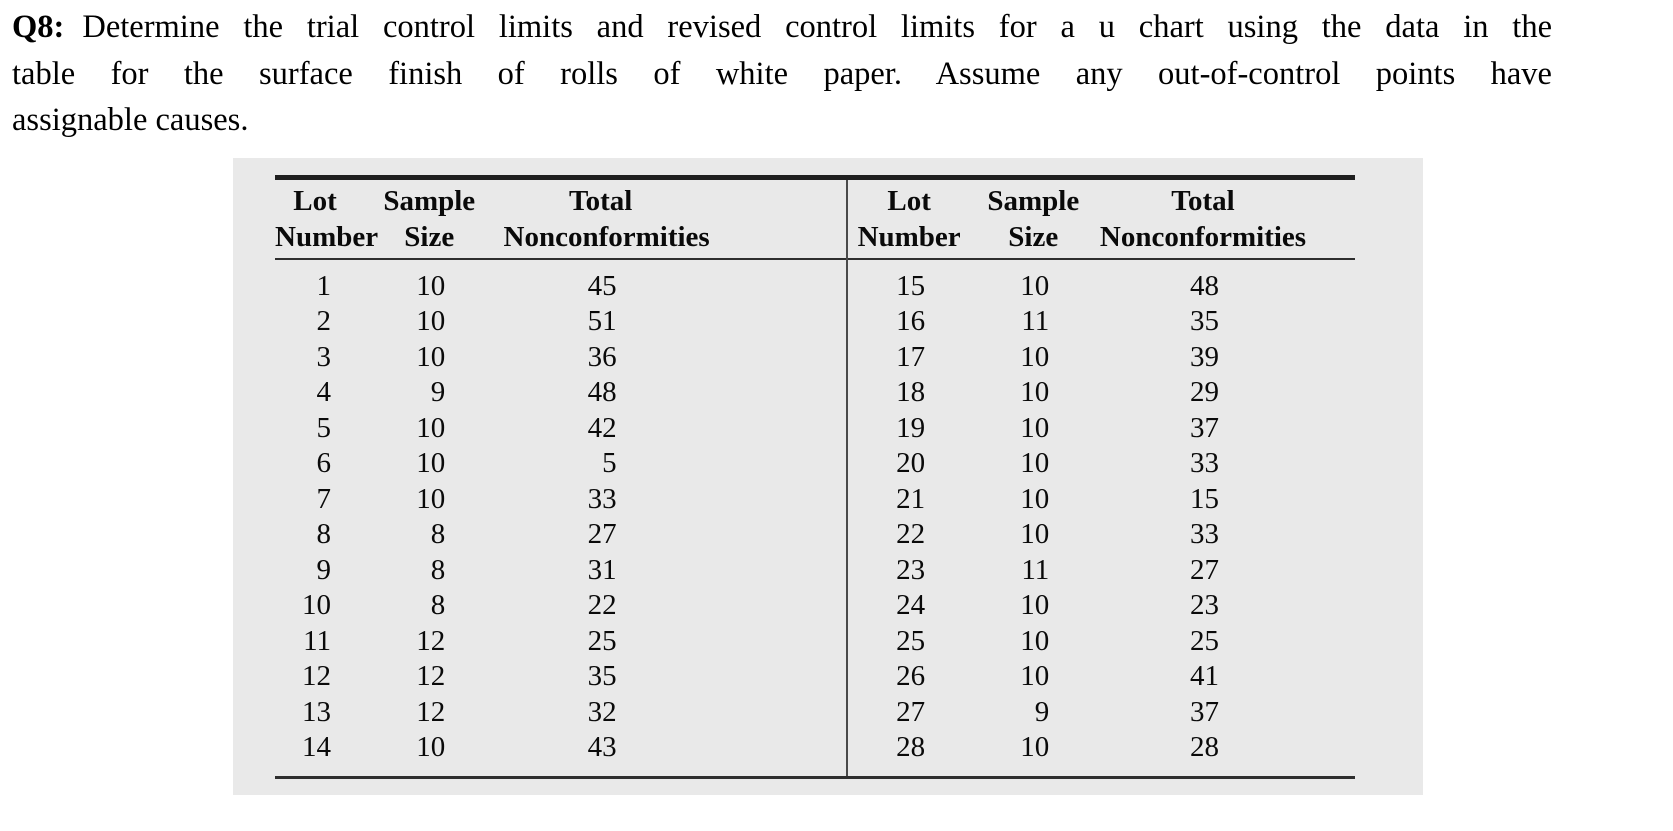 This screenshot has width=1673, height=831. I want to click on table-cell: 17, so click(911, 356).